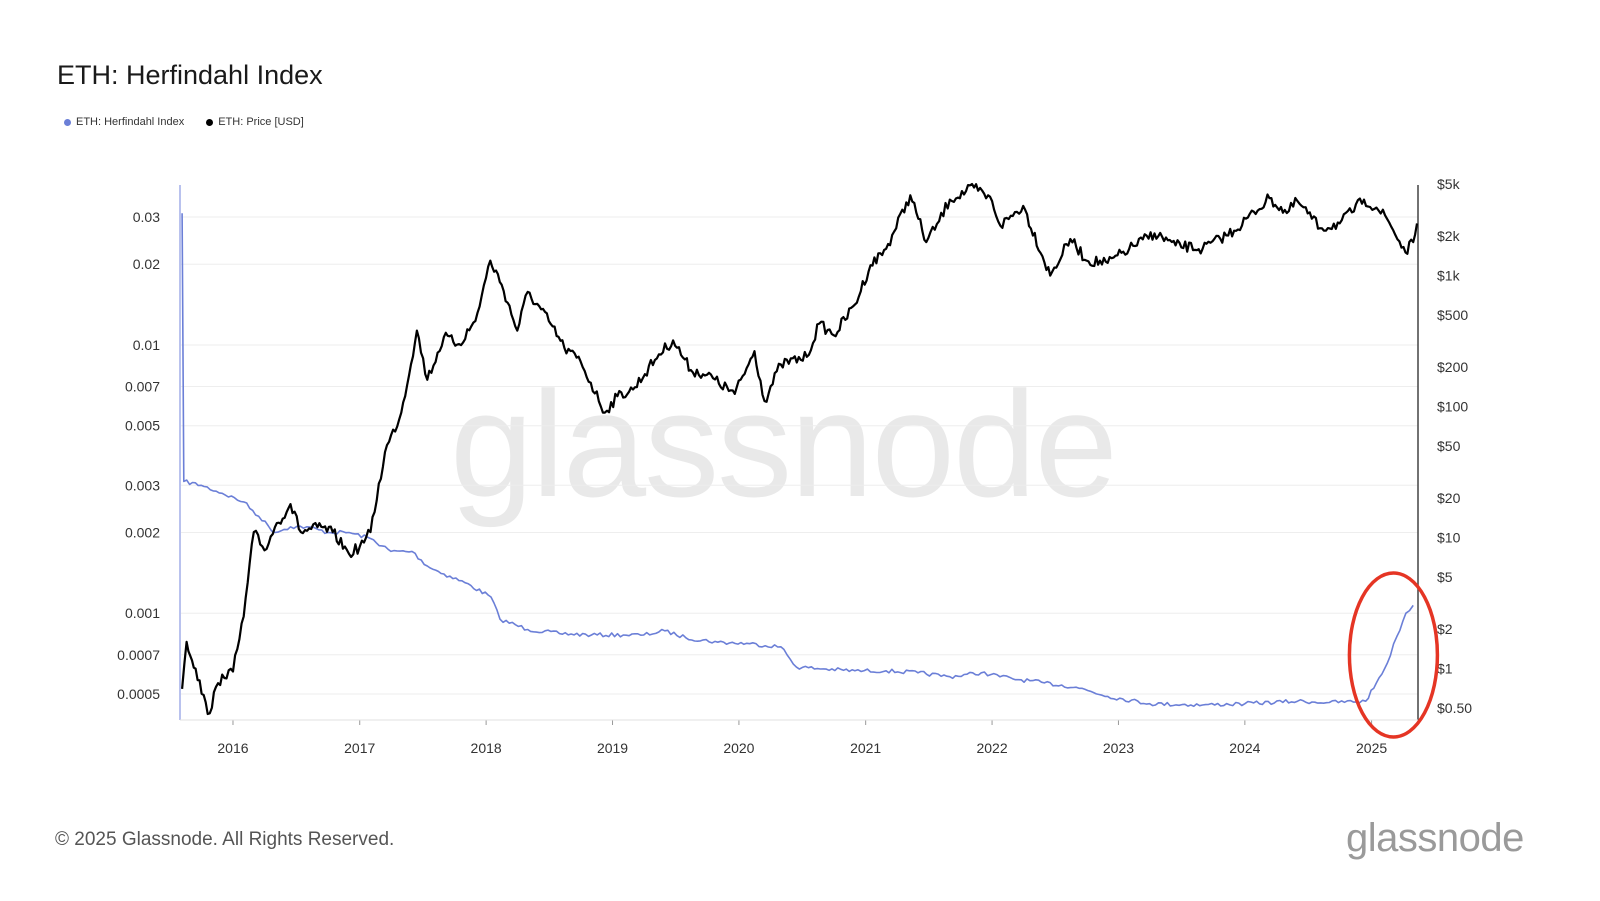 The width and height of the screenshot is (1600, 901). Describe the element at coordinates (1445, 669) in the screenshot. I see `y-right-tick-label: $1` at that location.